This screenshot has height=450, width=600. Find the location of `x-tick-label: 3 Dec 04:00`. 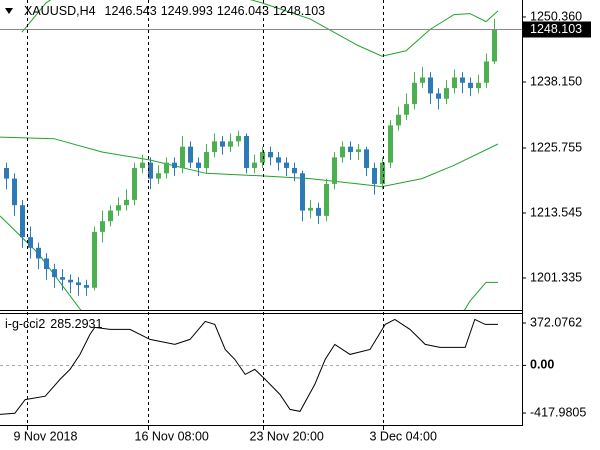

x-tick-label: 3 Dec 04:00 is located at coordinates (403, 436).